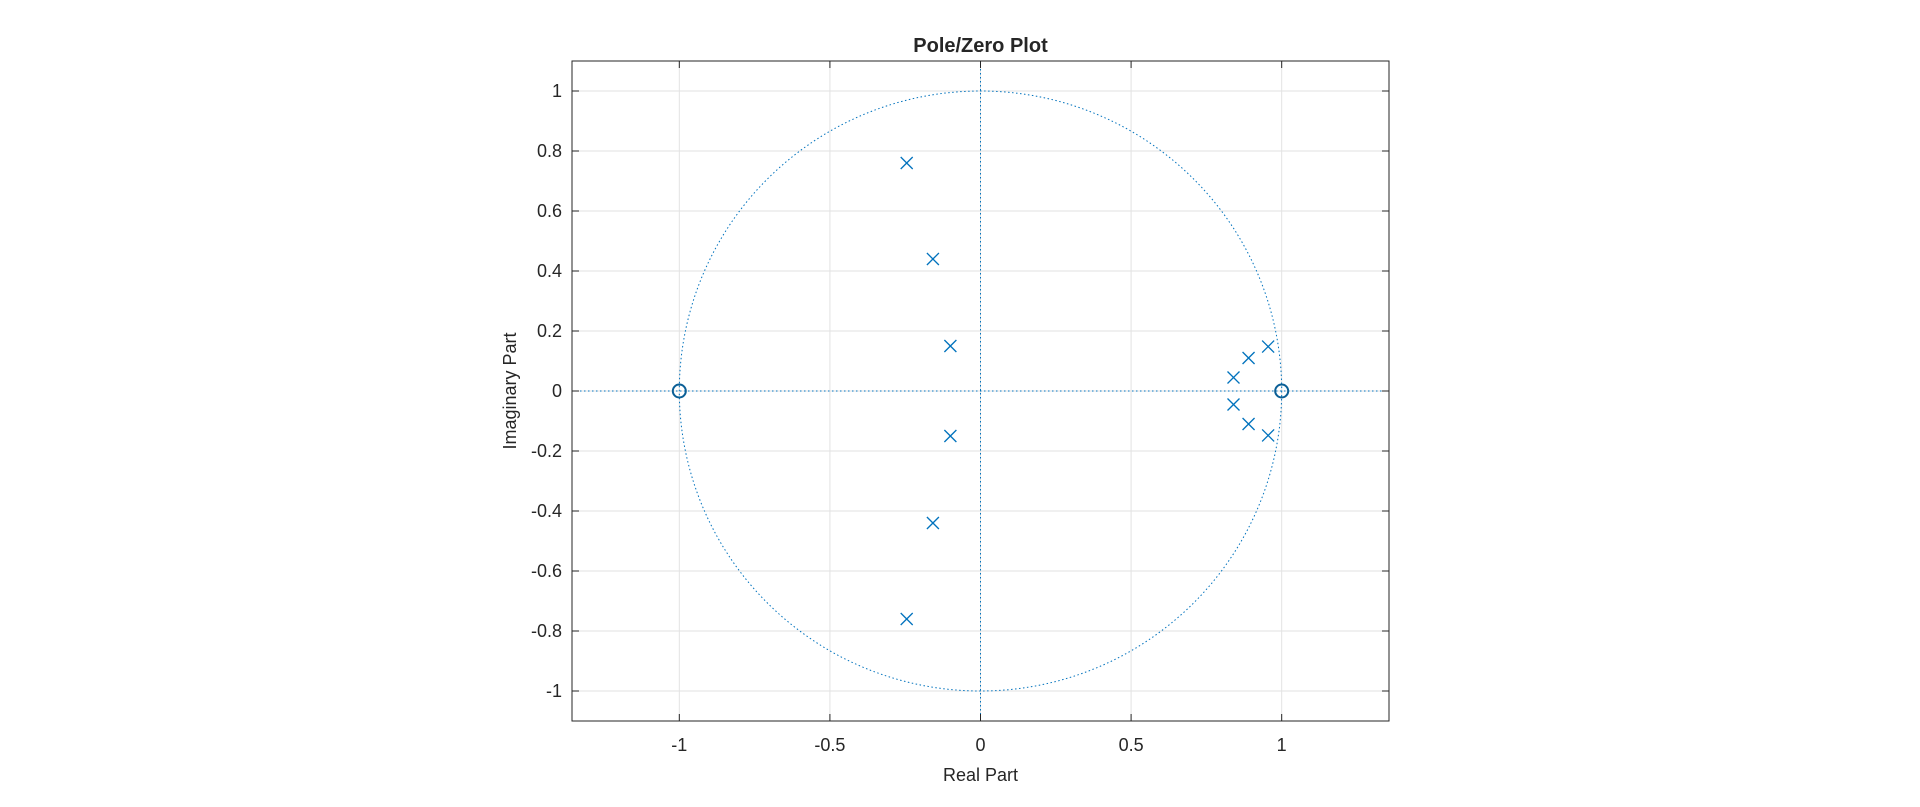  What do you see at coordinates (549, 271) in the screenshot?
I see `y-tick-label: 0.4` at bounding box center [549, 271].